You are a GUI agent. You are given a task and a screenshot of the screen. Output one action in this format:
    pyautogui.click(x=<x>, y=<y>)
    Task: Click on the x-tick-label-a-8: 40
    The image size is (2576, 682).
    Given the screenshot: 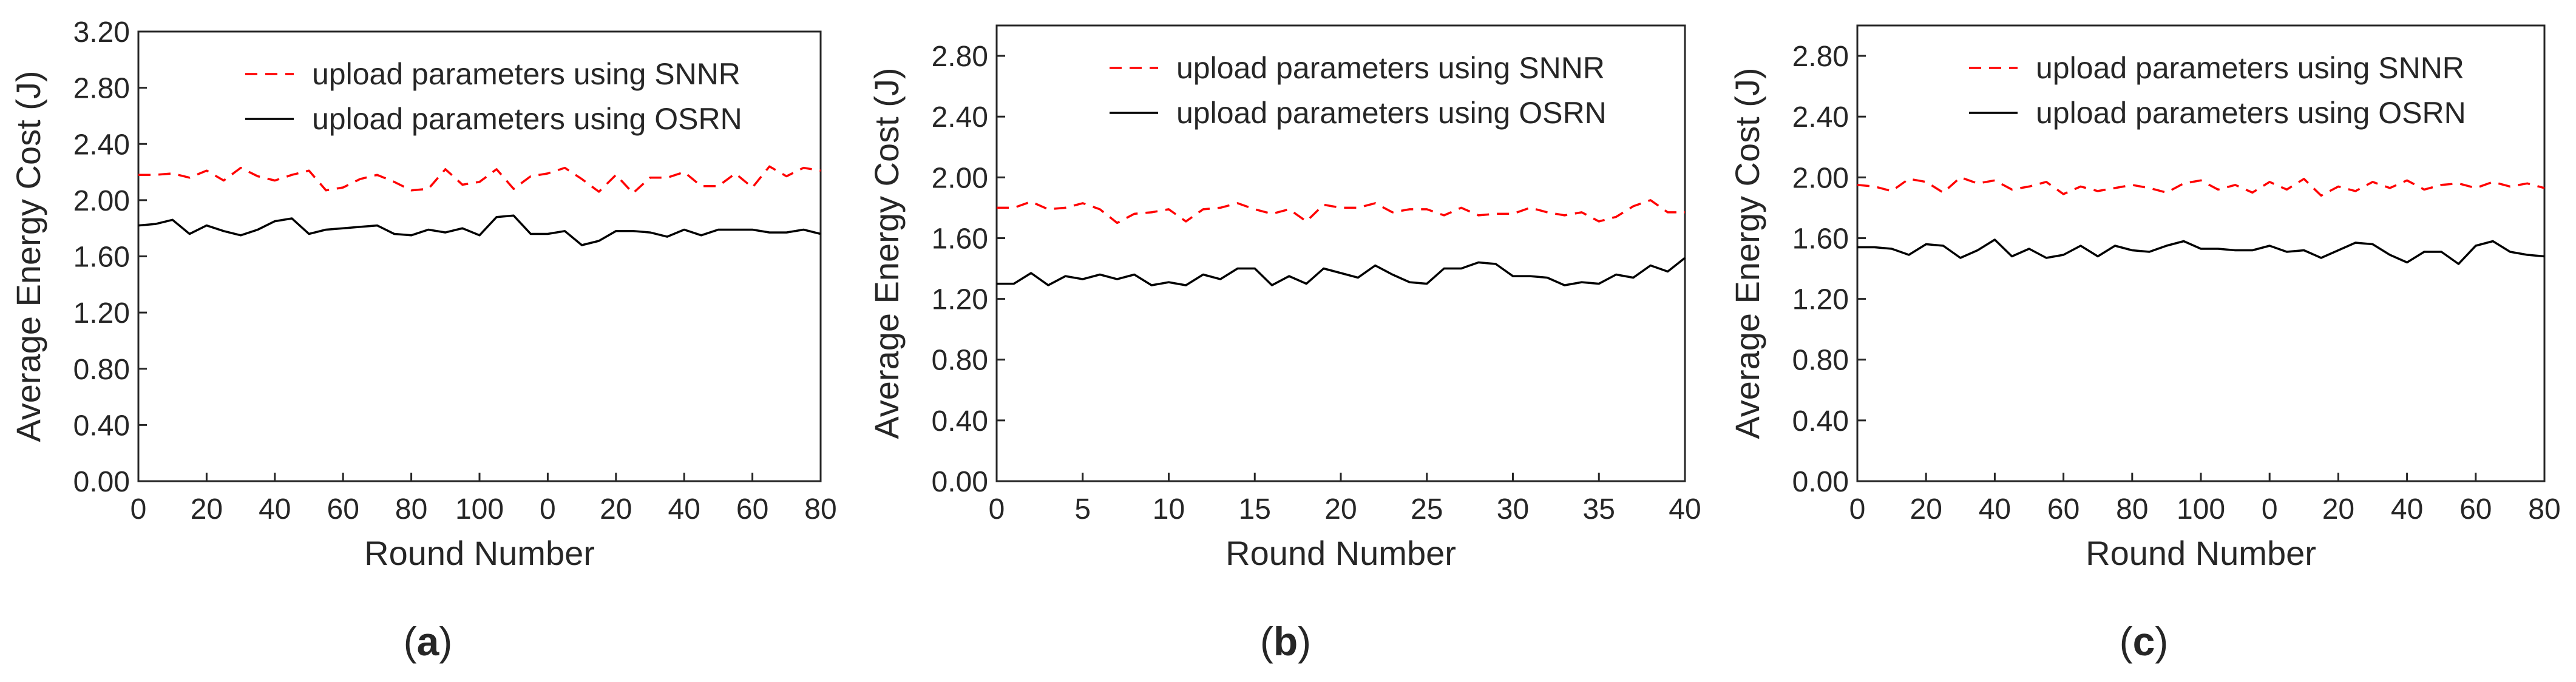 What is the action you would take?
    pyautogui.click(x=684, y=509)
    